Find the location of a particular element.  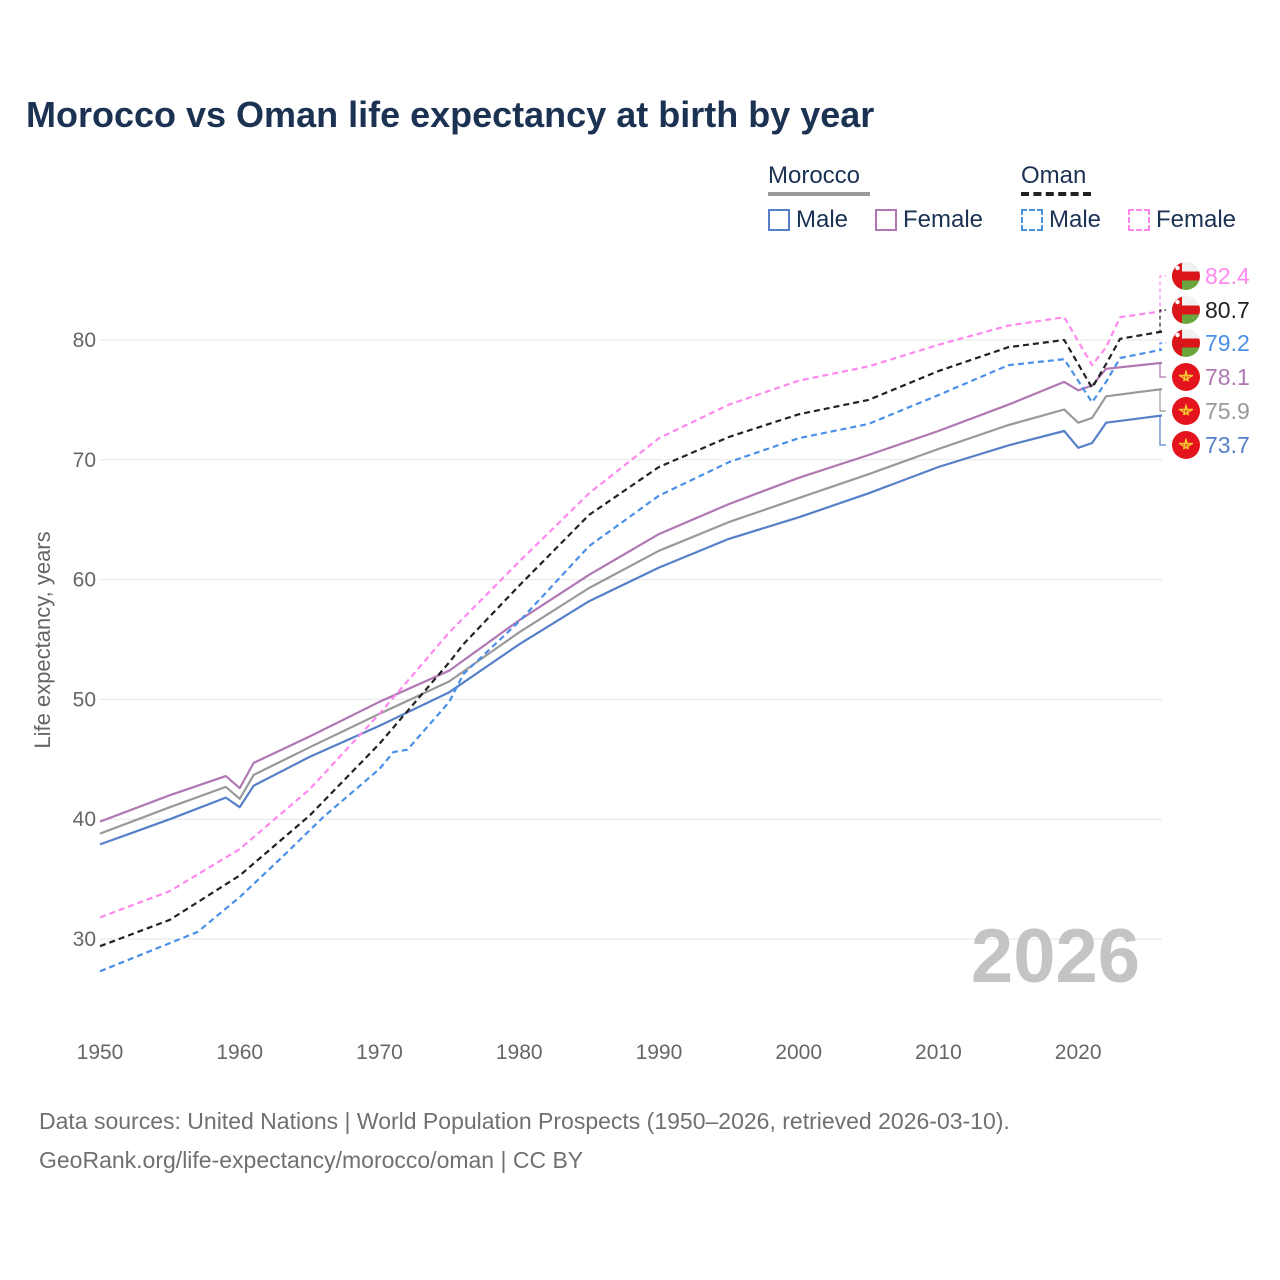

legend-morocco-male-swatch is located at coordinates (779, 220).